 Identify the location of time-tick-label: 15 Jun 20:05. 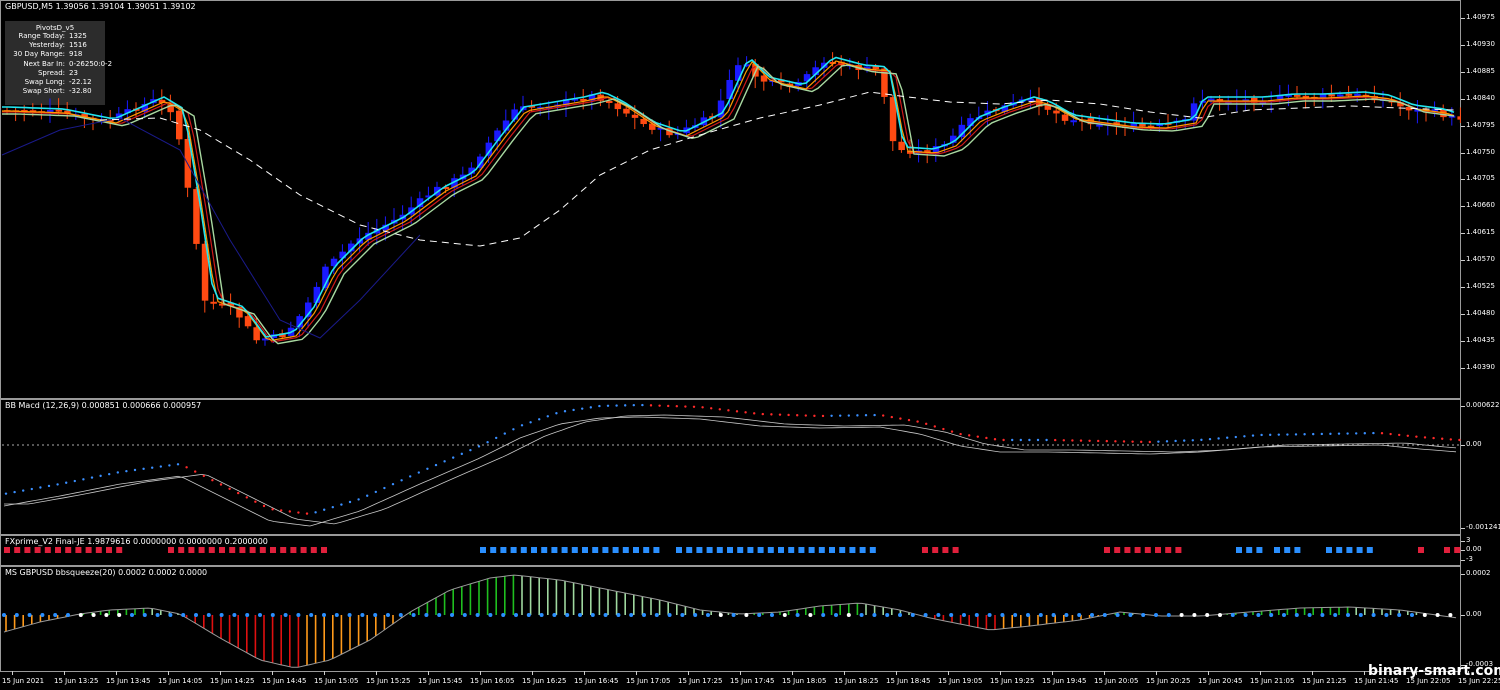
(1116, 681).